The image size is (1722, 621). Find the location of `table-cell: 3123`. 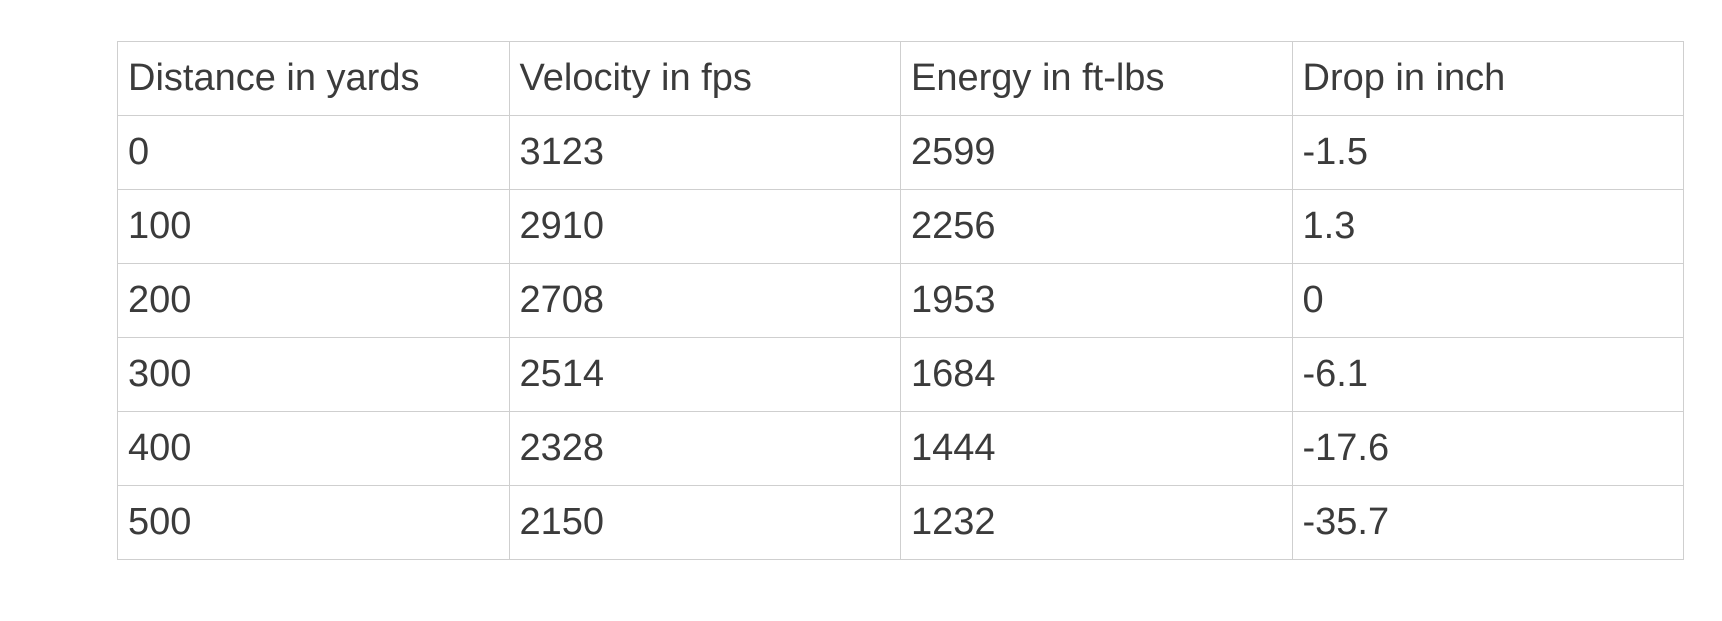

table-cell: 3123 is located at coordinates (704, 152).